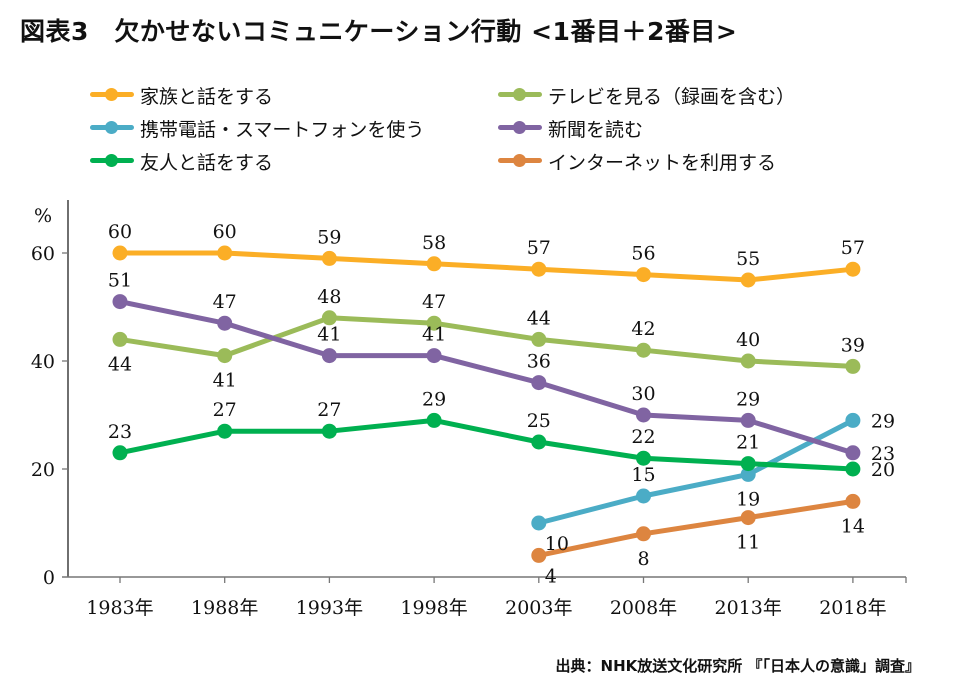  Describe the element at coordinates (643, 329) in the screenshot. I see `data-label: 42` at that location.